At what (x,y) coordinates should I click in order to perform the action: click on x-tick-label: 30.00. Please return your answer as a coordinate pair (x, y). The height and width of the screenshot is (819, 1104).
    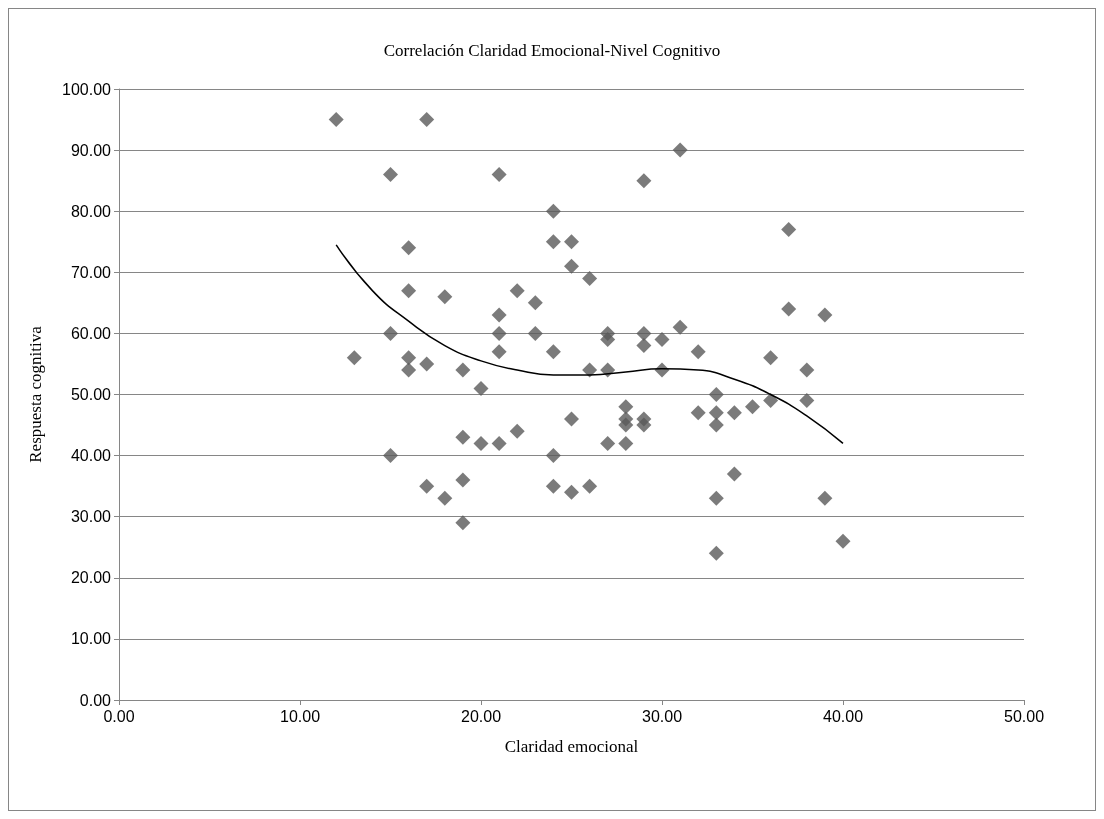
    Looking at the image, I should click on (662, 716).